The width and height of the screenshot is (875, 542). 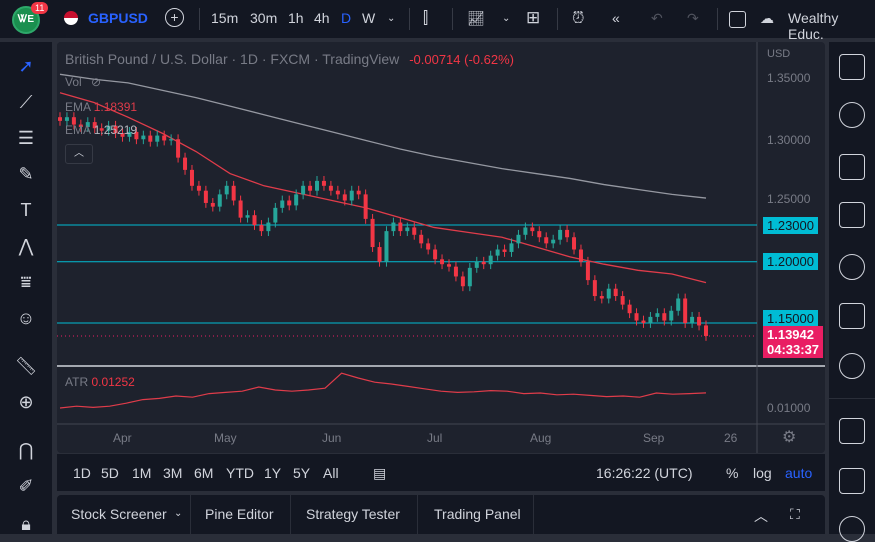 What do you see at coordinates (82, 473) in the screenshot?
I see `range-1d: 1D` at bounding box center [82, 473].